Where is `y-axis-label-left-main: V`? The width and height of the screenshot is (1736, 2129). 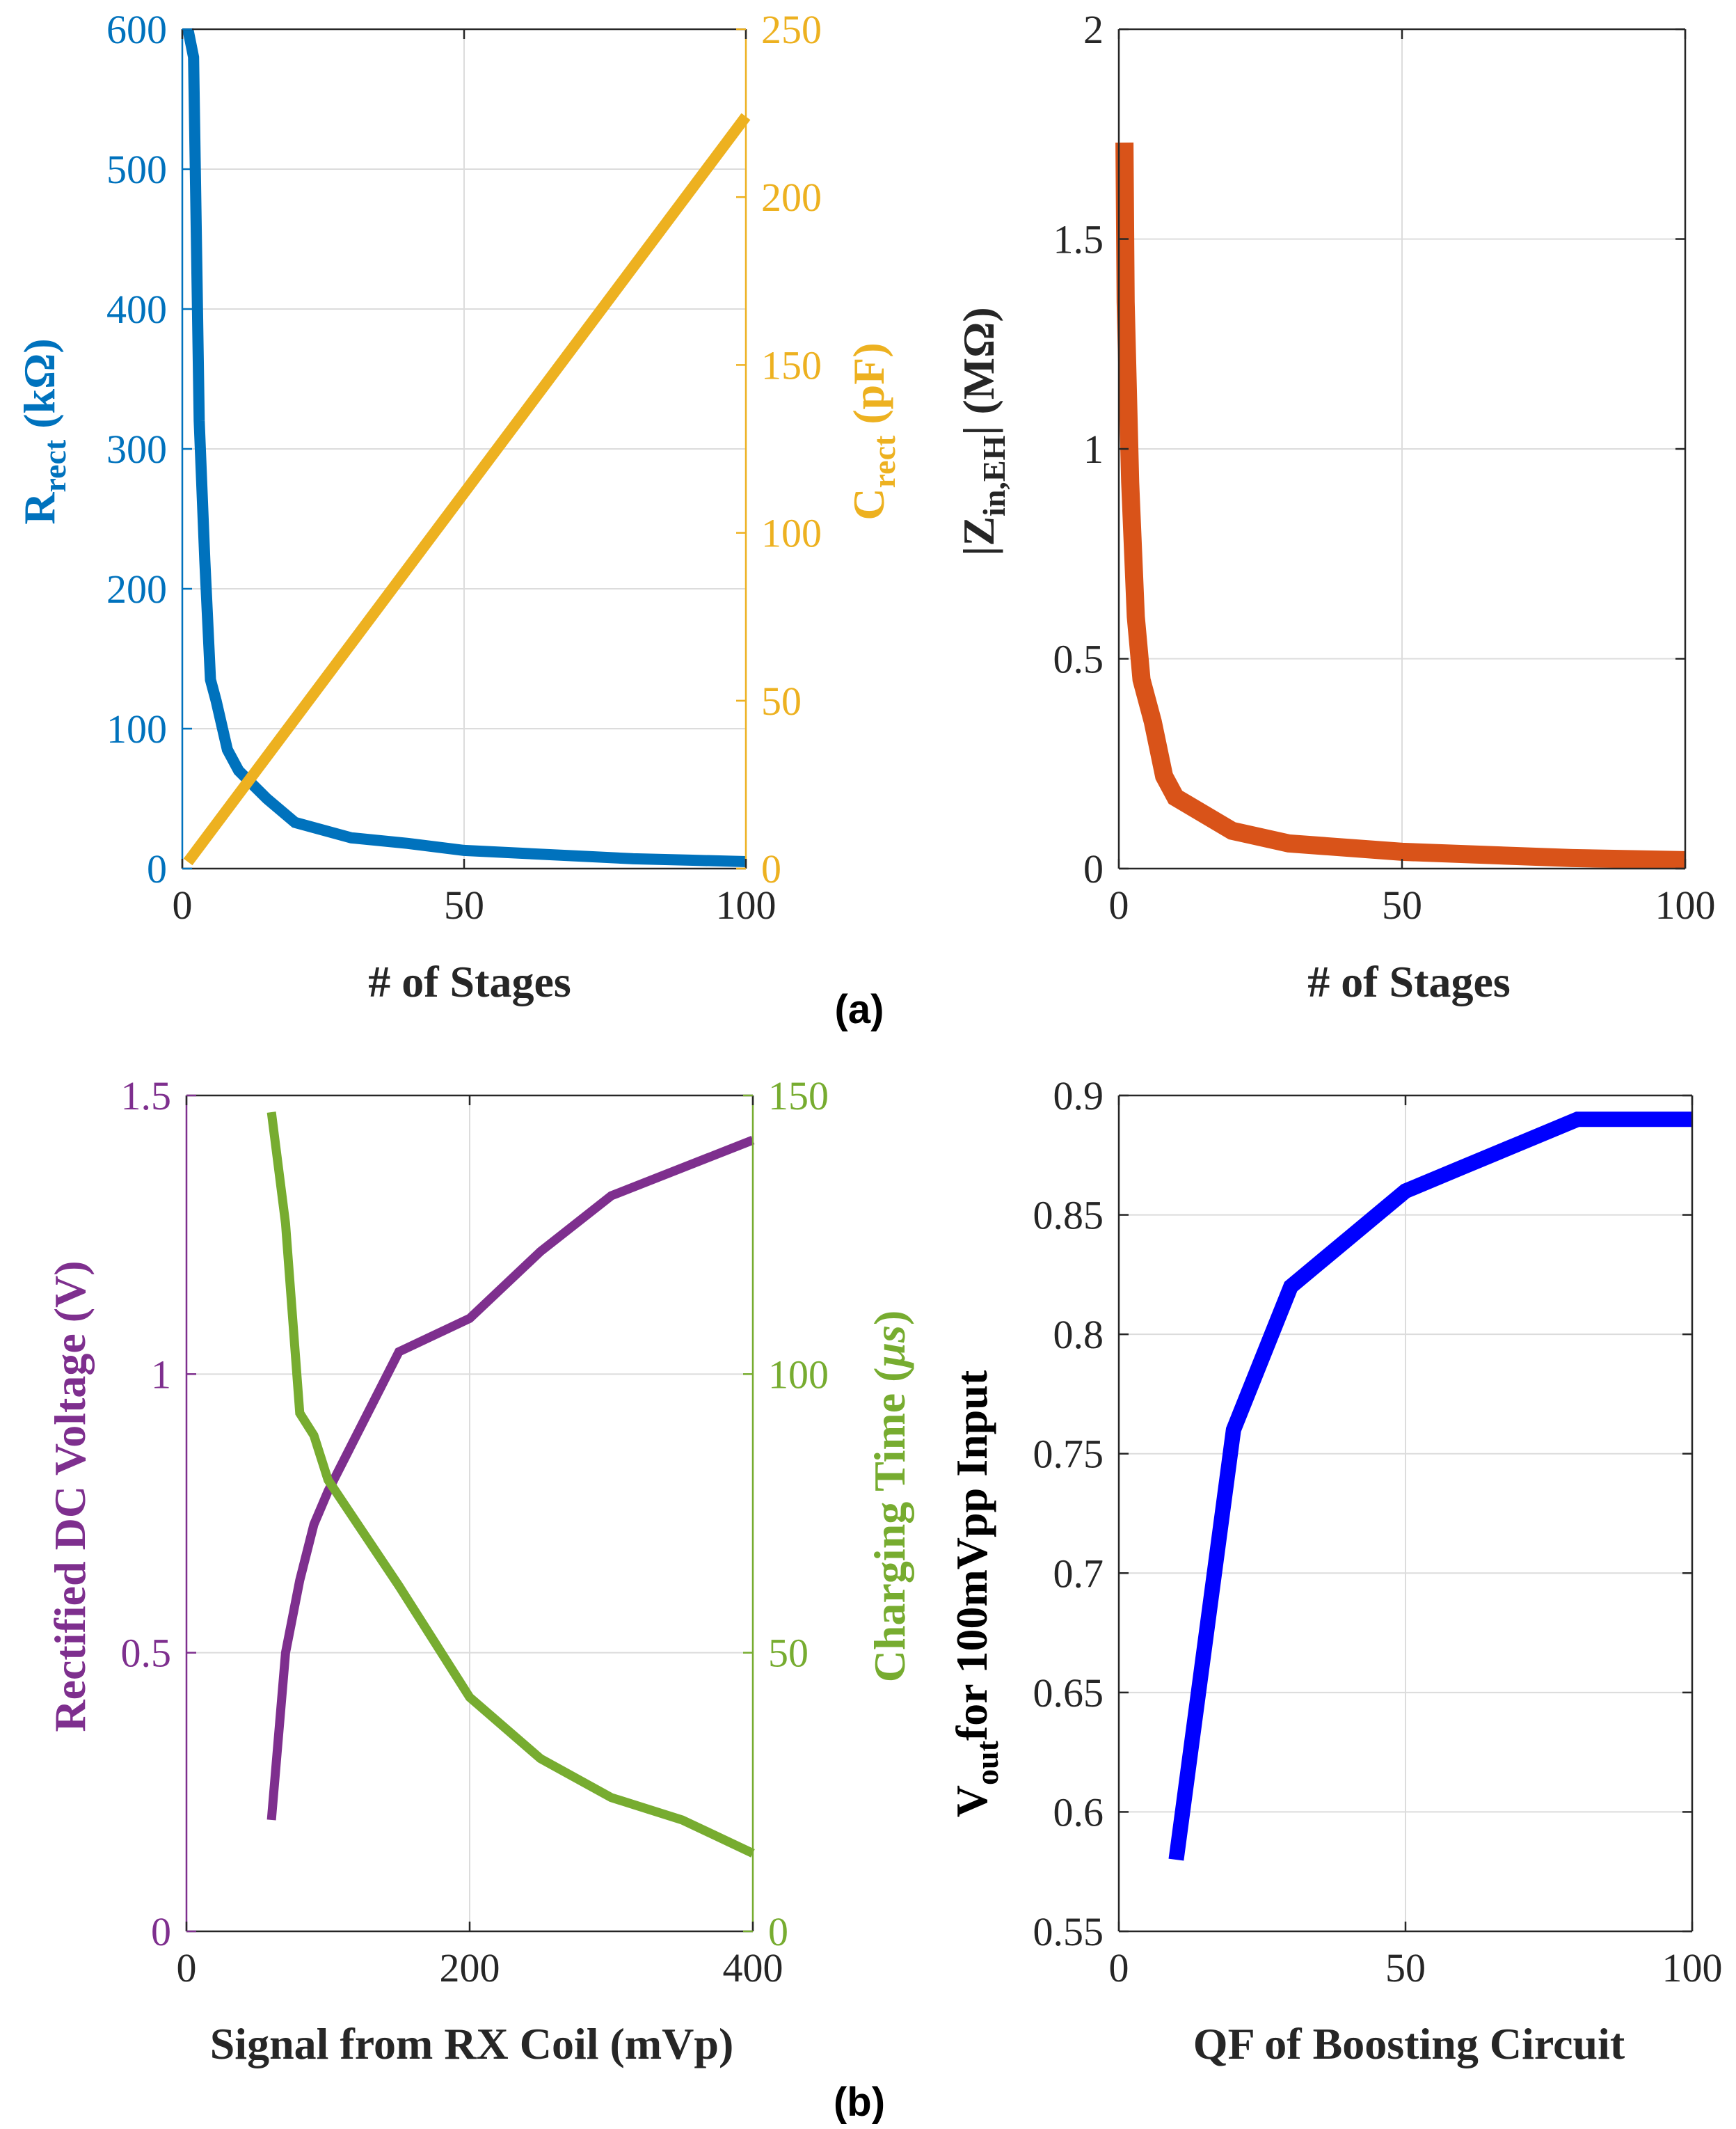
y-axis-label-left-main: V is located at coordinates (972, 1801).